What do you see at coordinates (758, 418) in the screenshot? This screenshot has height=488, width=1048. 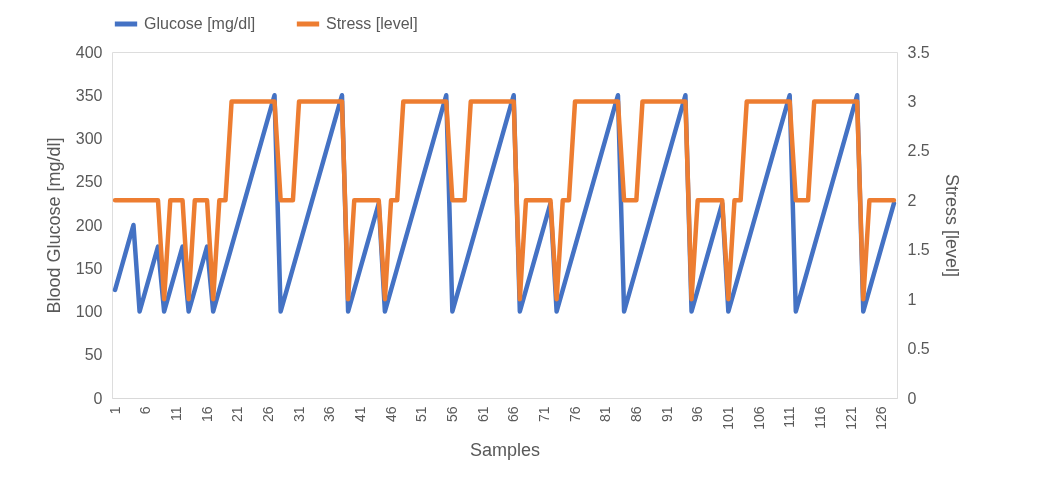 I see `x-tick-label: 106` at bounding box center [758, 418].